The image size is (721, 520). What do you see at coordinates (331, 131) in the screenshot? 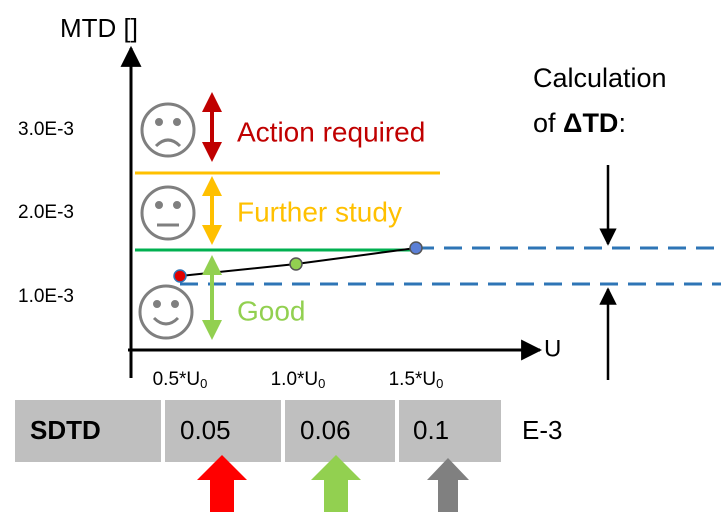
I see `zone-label: Action required` at bounding box center [331, 131].